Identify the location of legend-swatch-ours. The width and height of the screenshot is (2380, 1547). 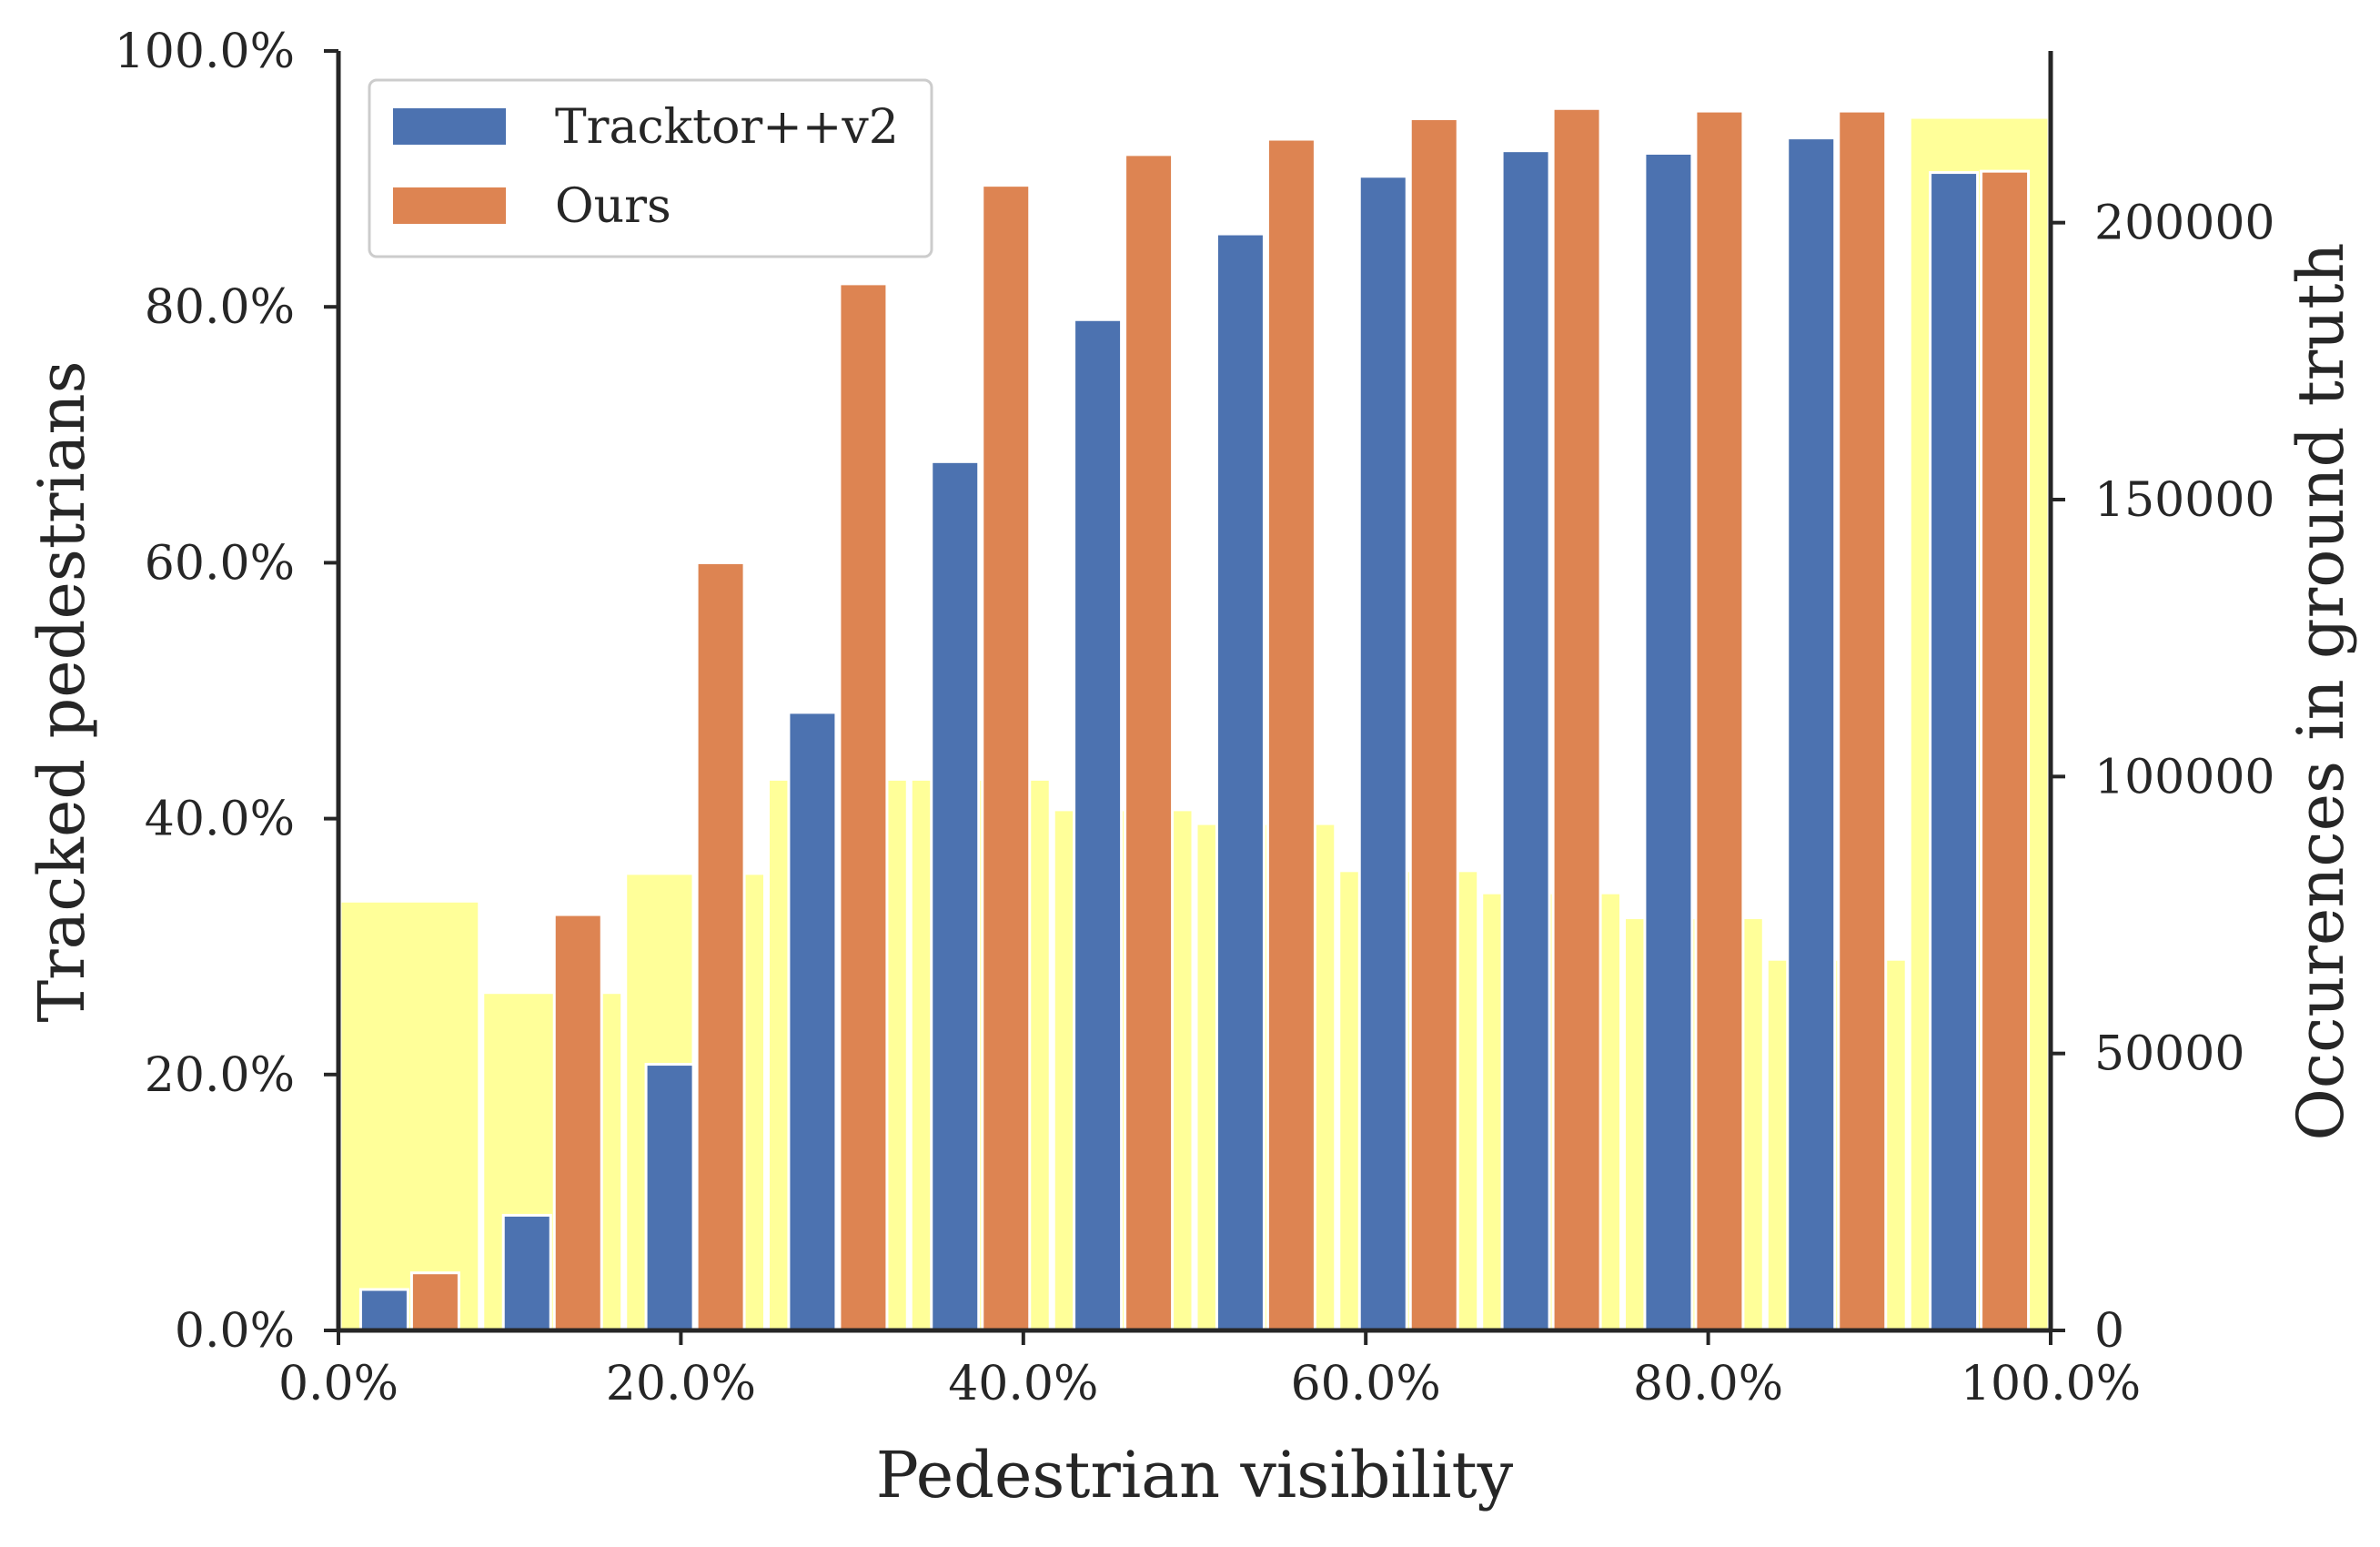
(449, 206).